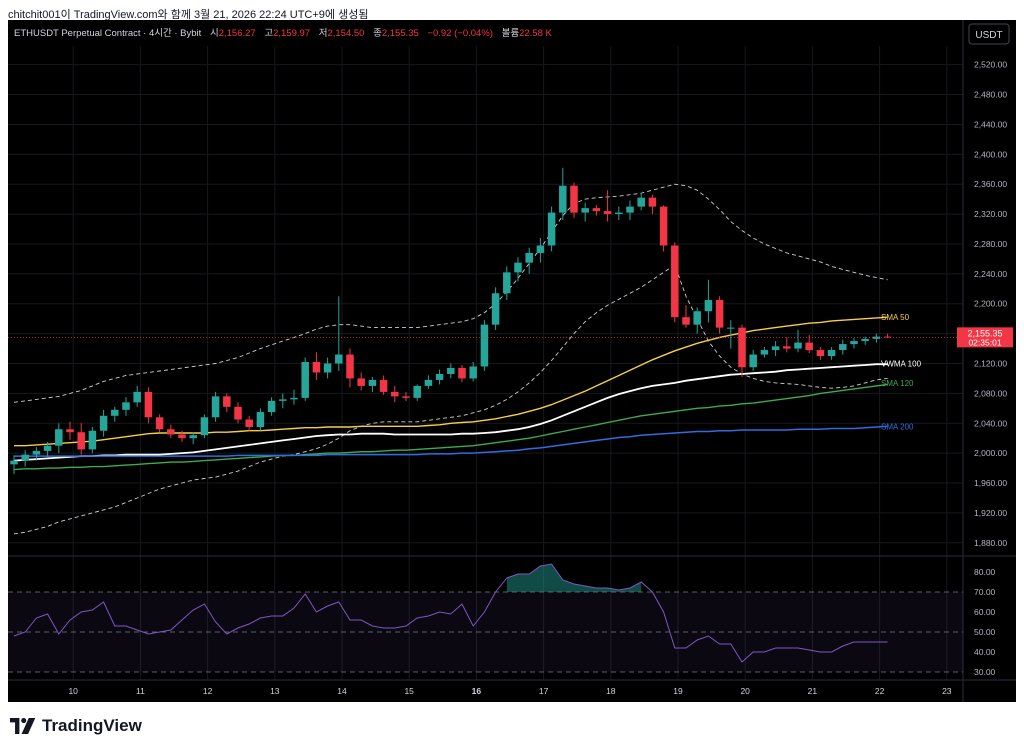  I want to click on time-tick-label: 15, so click(409, 691).